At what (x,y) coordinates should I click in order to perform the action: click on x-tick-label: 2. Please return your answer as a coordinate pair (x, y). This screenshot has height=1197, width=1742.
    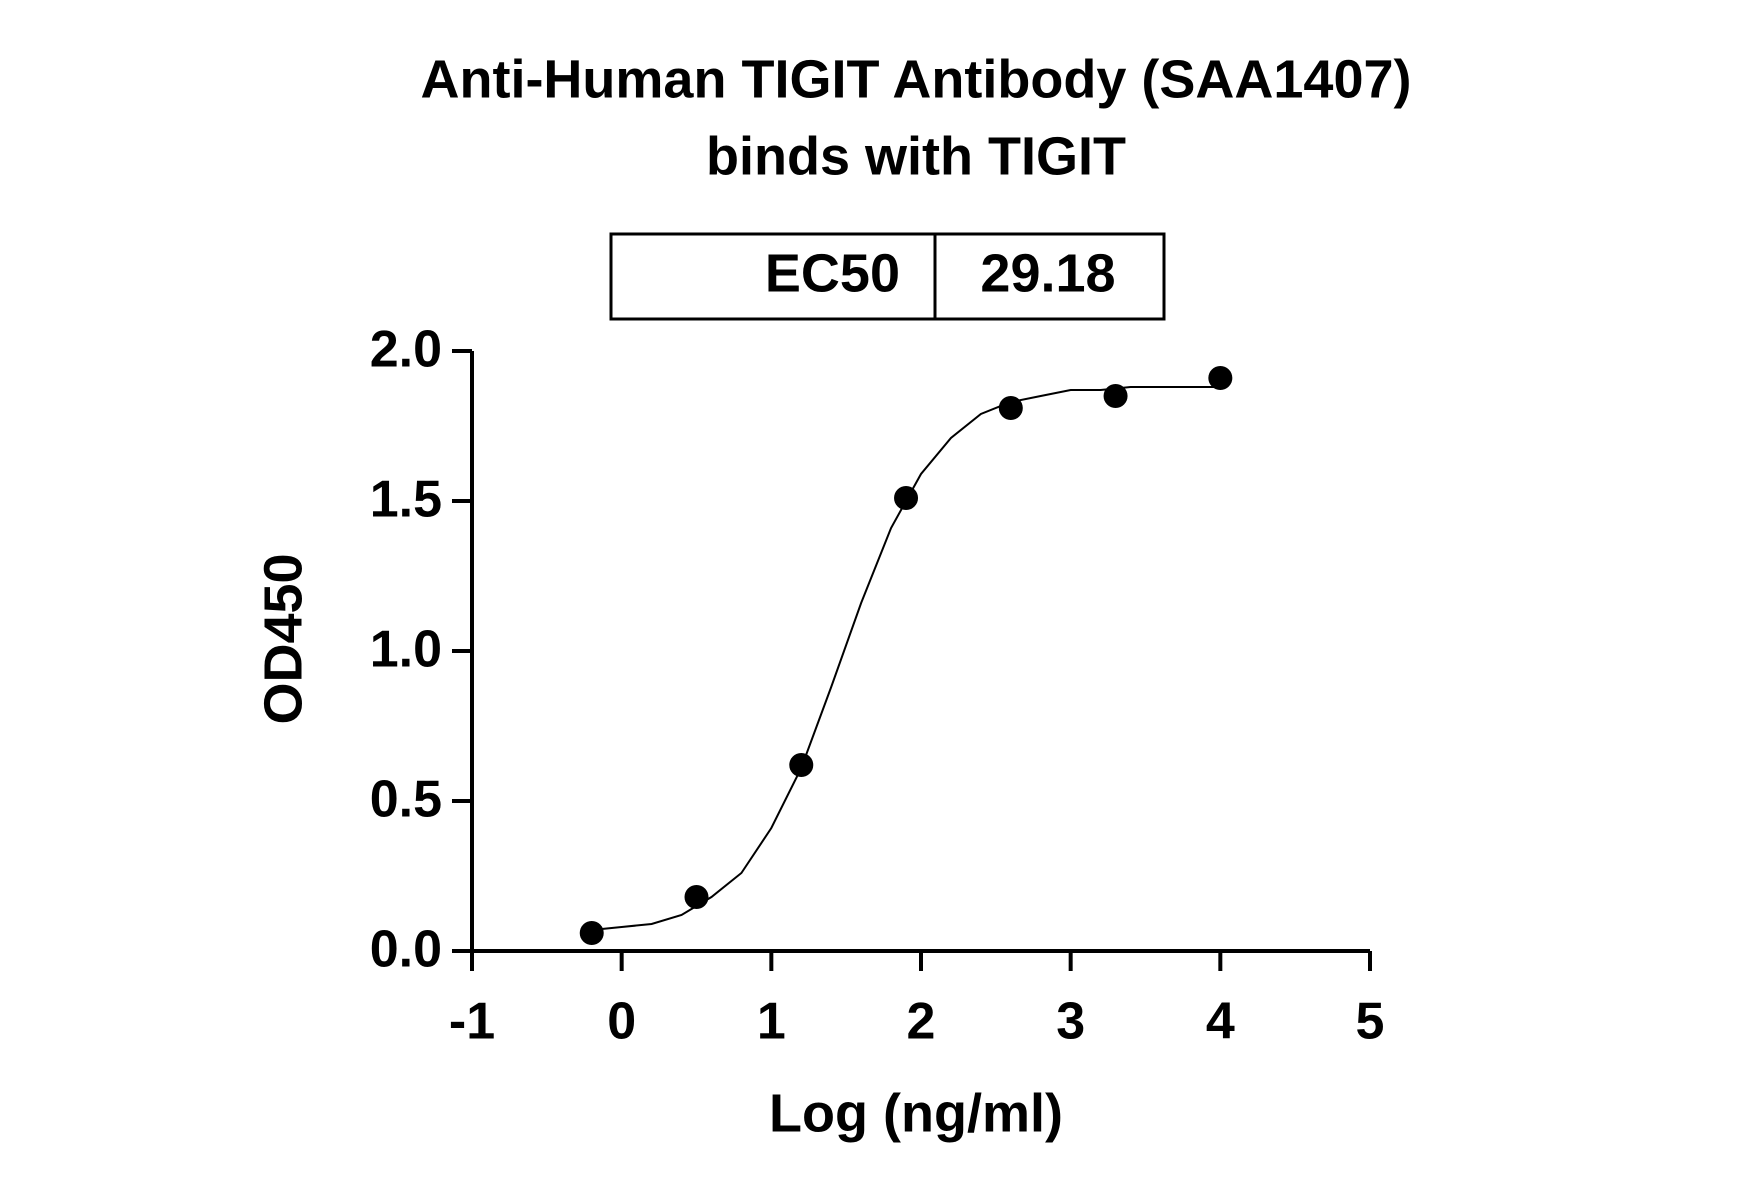
    Looking at the image, I should click on (921, 1022).